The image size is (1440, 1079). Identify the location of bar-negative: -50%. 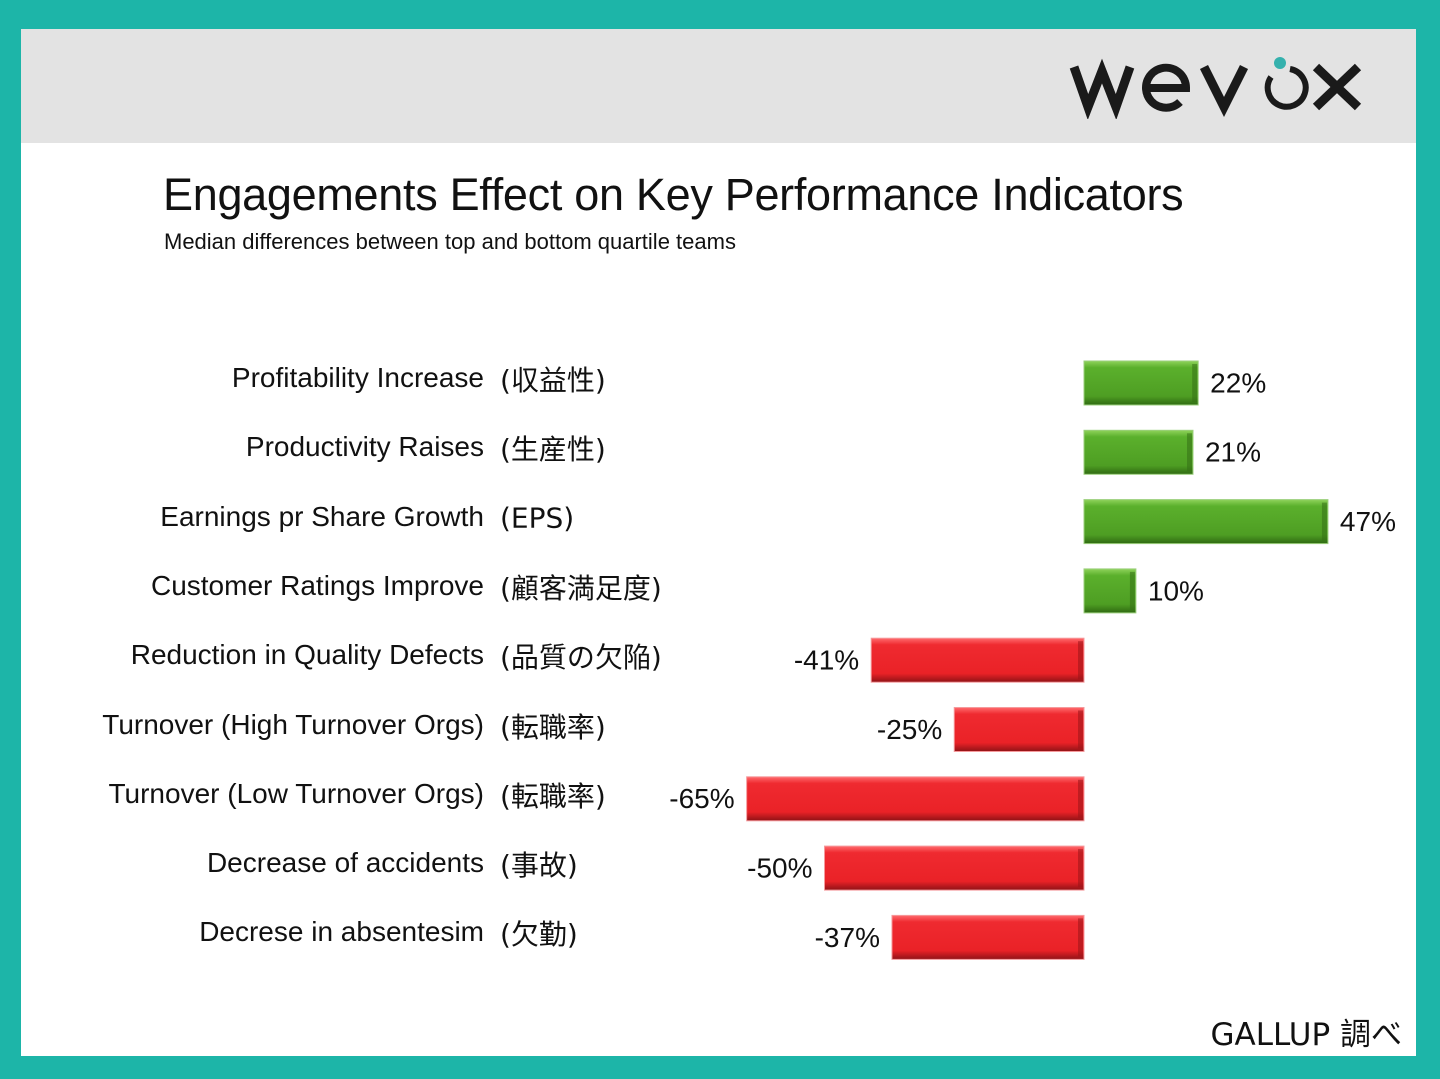
(916, 868).